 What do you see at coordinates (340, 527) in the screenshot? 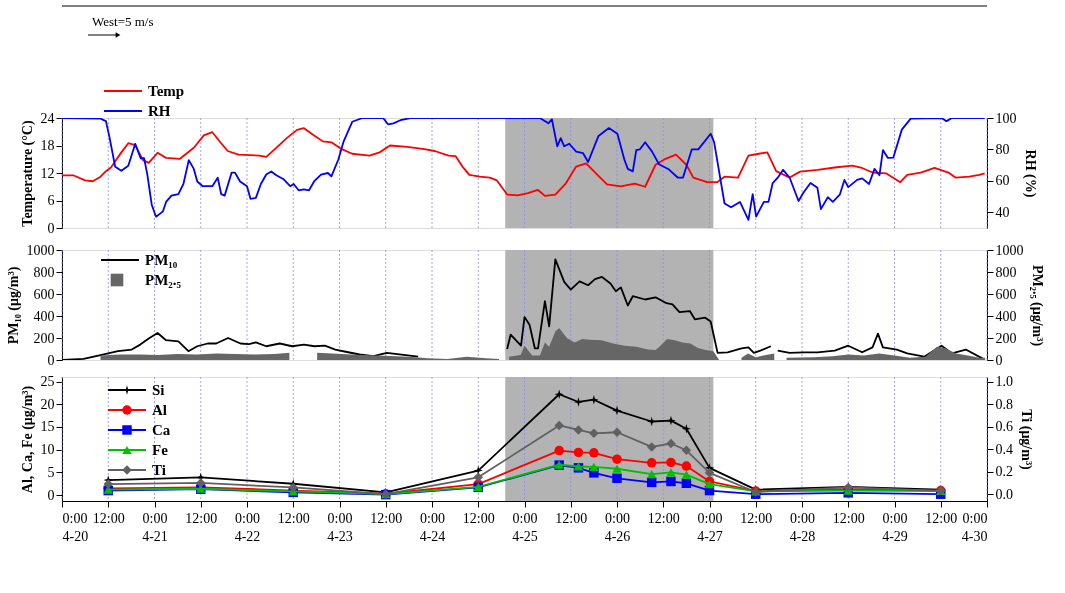
I see `x-tick-label: 0:00 4-23` at bounding box center [340, 527].